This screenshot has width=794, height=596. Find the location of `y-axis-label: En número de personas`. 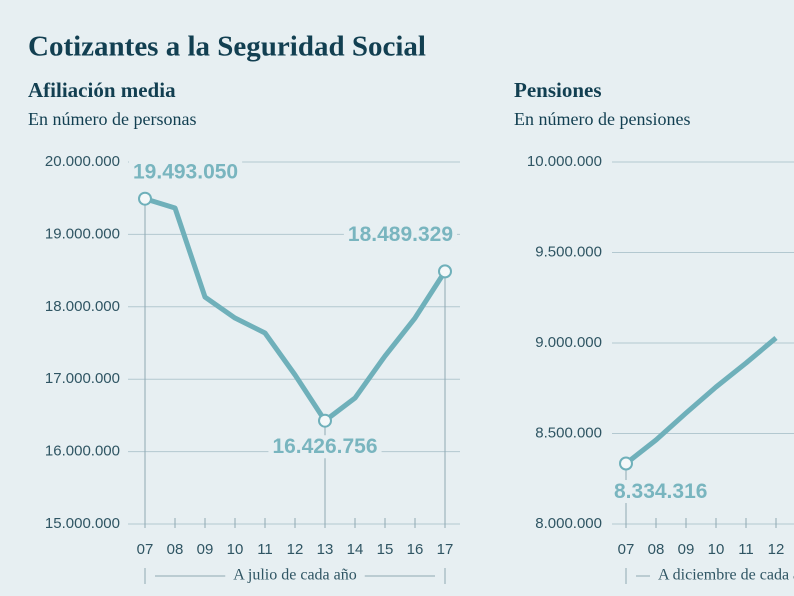

y-axis-label: En número de personas is located at coordinates (112, 119).